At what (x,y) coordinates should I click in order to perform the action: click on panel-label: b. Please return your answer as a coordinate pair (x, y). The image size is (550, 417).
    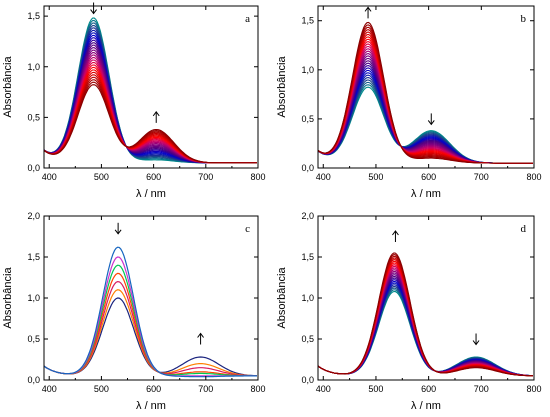
    Looking at the image, I should click on (524, 19).